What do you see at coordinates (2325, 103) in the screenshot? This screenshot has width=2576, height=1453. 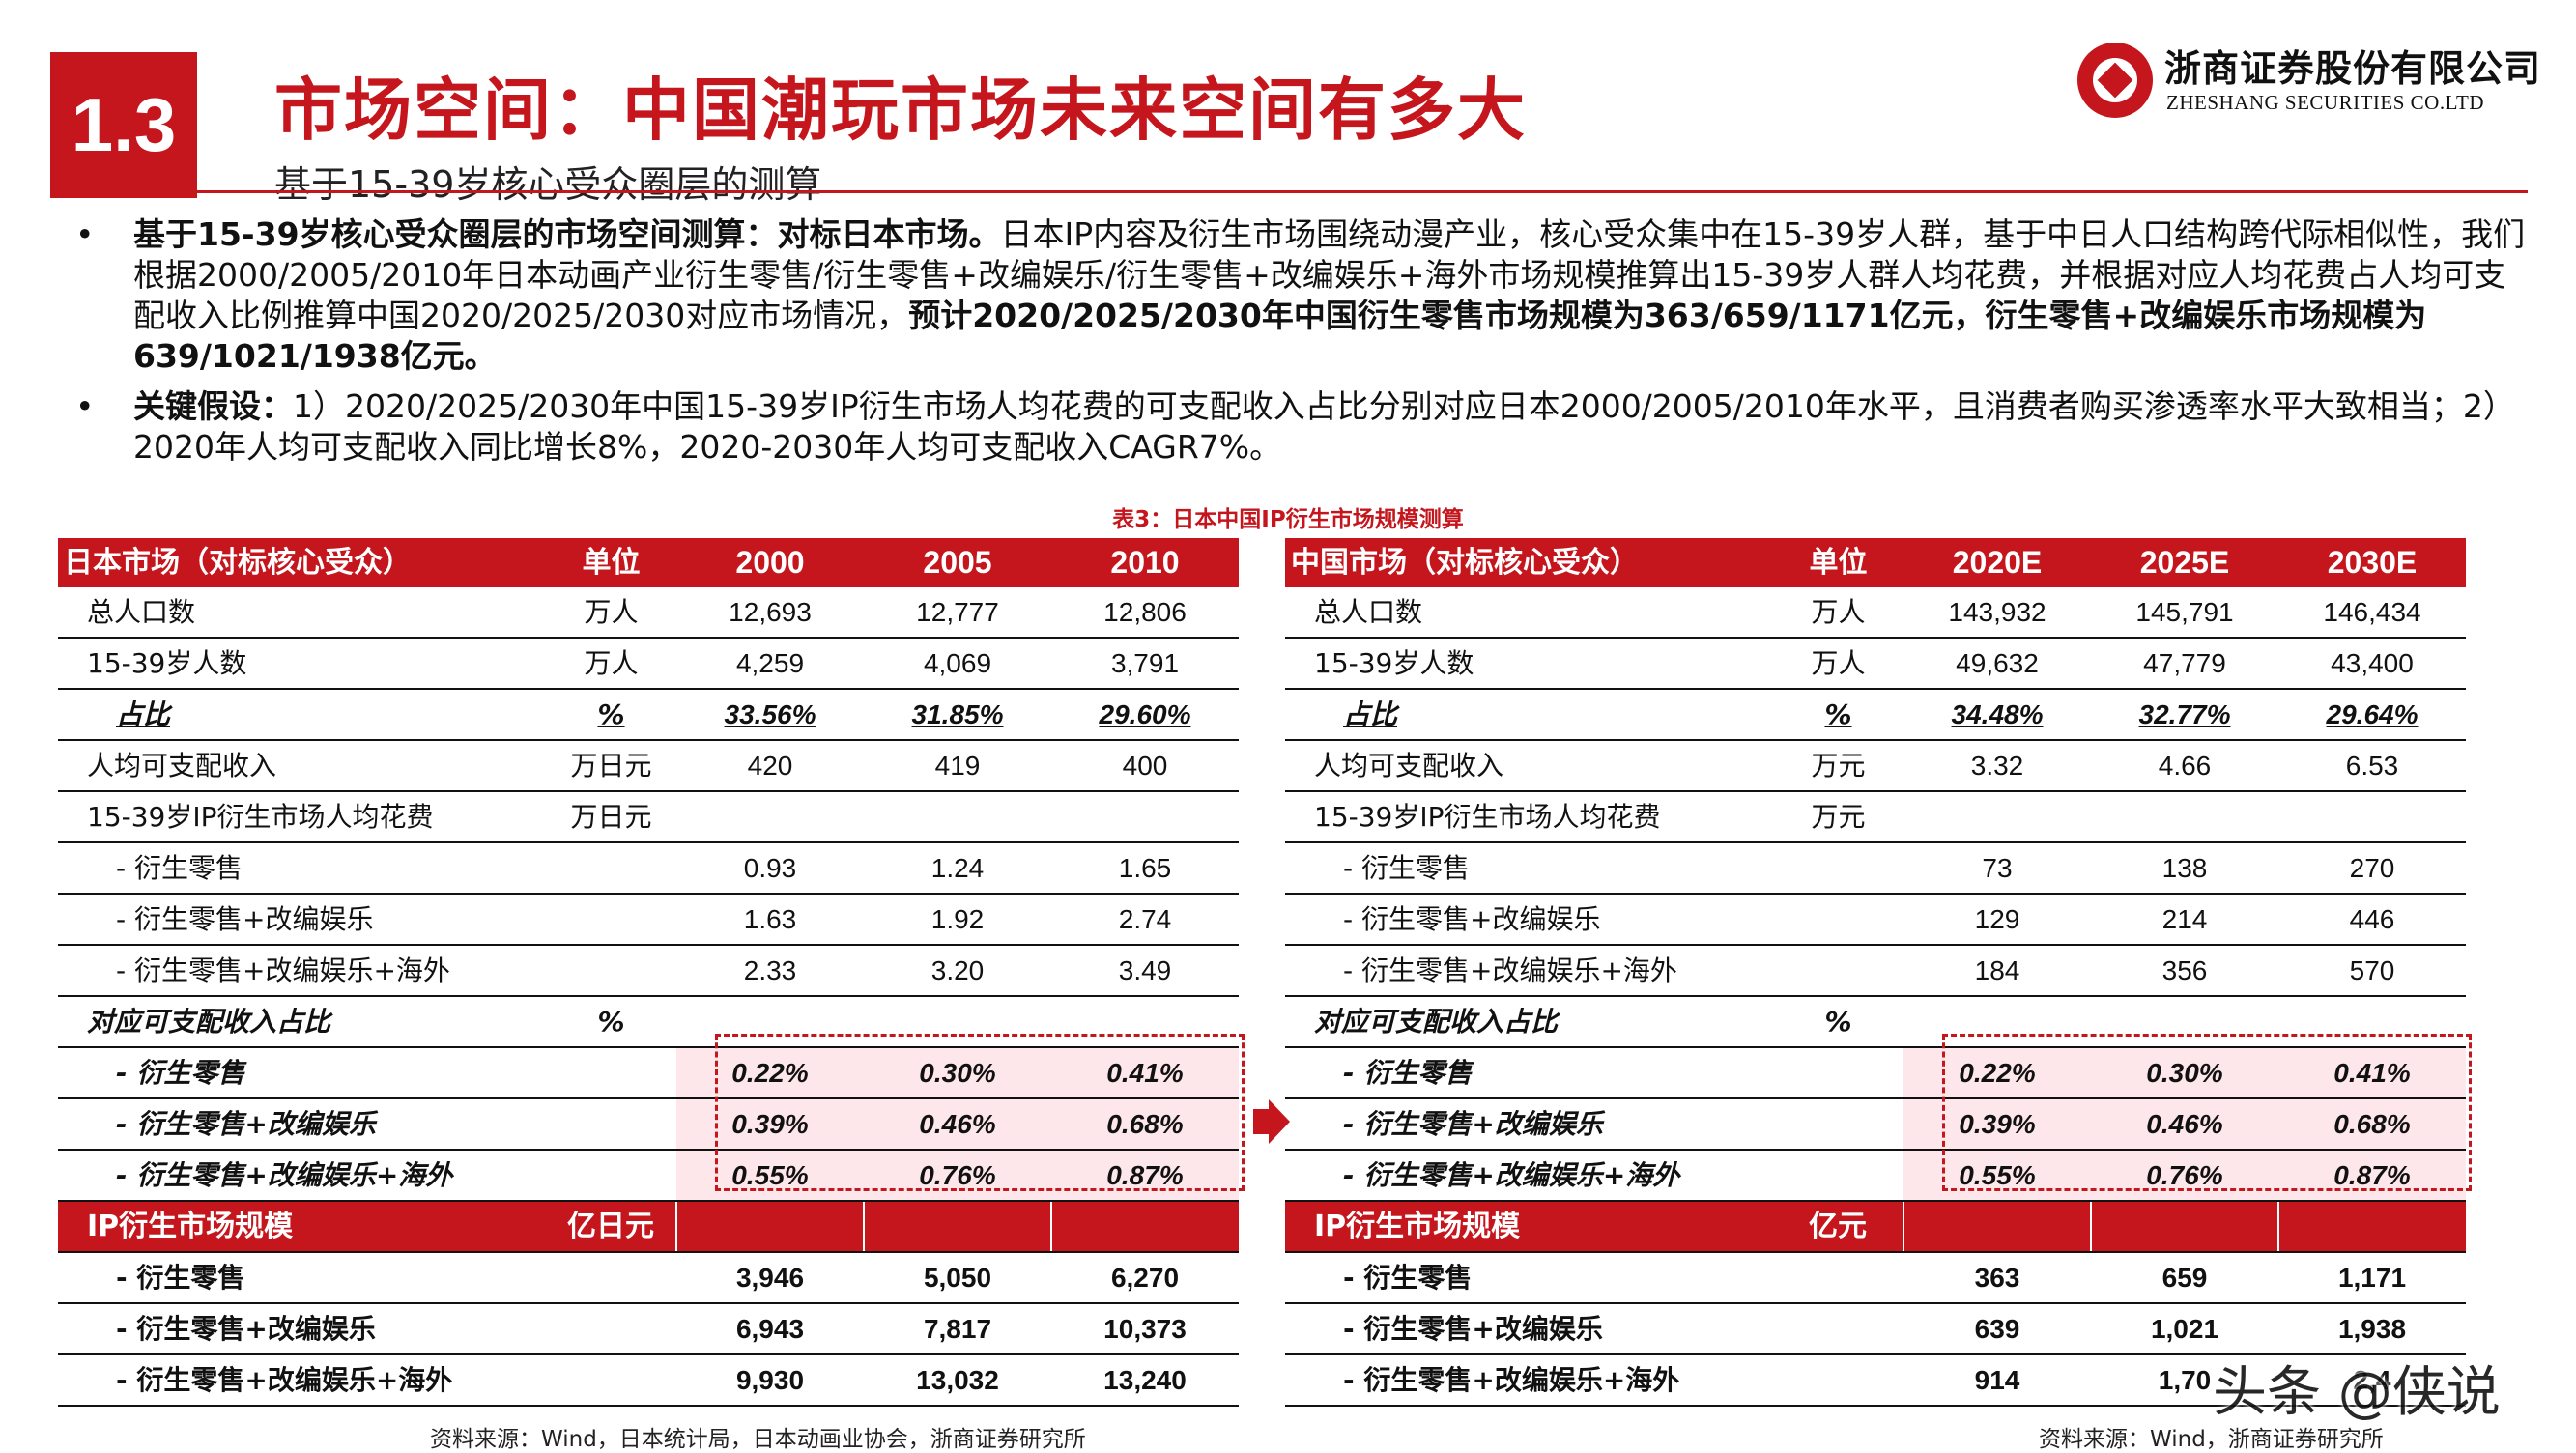 I see `logo-english-name: ZHESHANG SECURITIES CO.LTD` at bounding box center [2325, 103].